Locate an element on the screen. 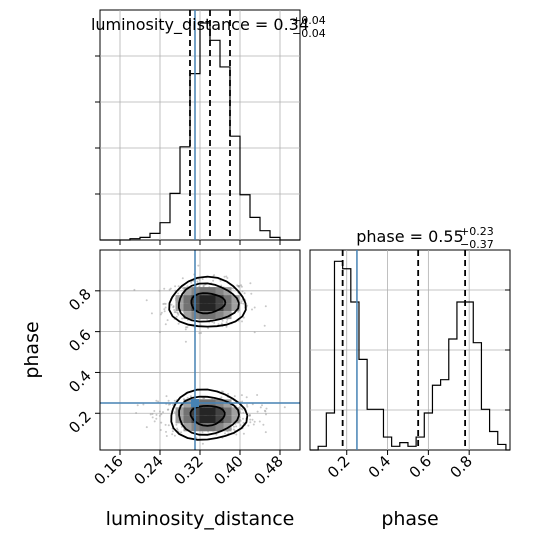  joint-contour-mode0-level0 is located at coordinates (207, 301).